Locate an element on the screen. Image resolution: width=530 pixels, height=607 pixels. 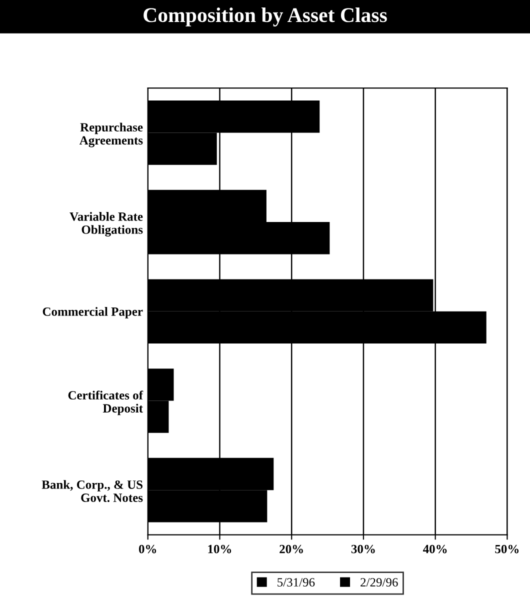
y-tick-label: Bank, Corp., & US Govt. Notes is located at coordinates (92, 491).